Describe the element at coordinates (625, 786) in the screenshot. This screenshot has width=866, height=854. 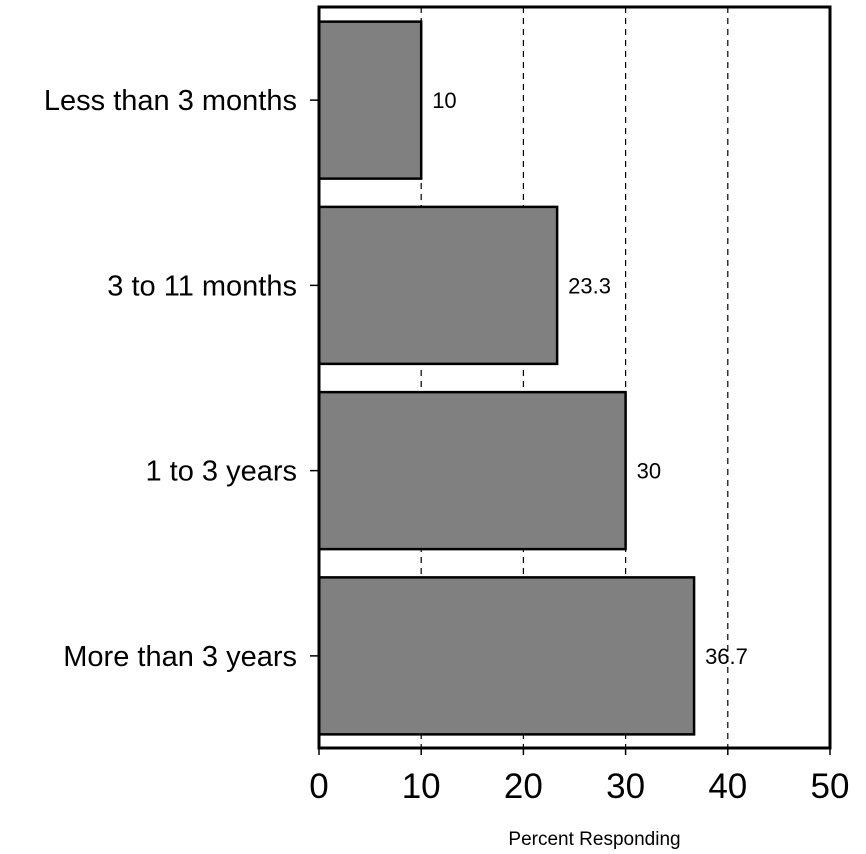
I see `x-tick-label: 30` at that location.